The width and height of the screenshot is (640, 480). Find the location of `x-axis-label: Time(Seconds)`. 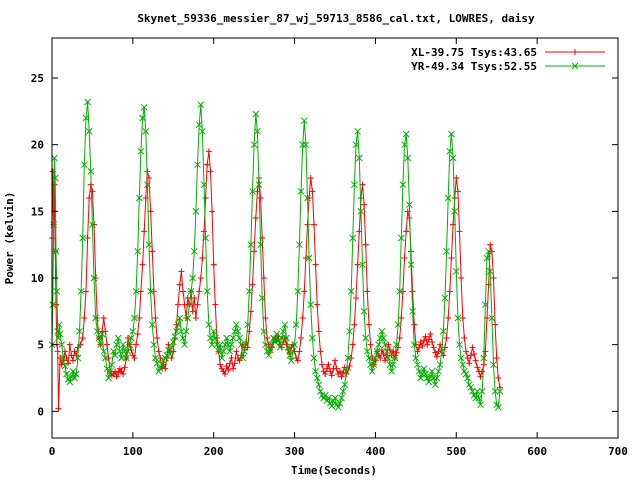

x-axis-label: Time(Seconds) is located at coordinates (334, 470).